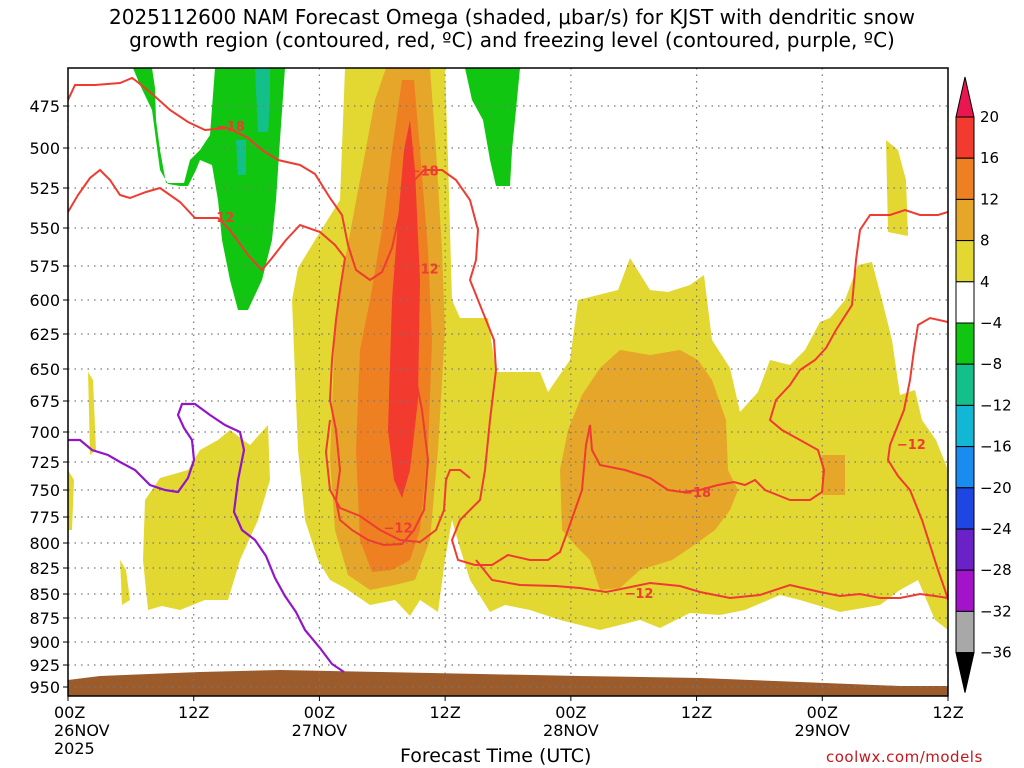 Image resolution: width=1024 pixels, height=768 pixels. What do you see at coordinates (991, 323) in the screenshot?
I see `colorbar-tick-5: −4` at bounding box center [991, 323].